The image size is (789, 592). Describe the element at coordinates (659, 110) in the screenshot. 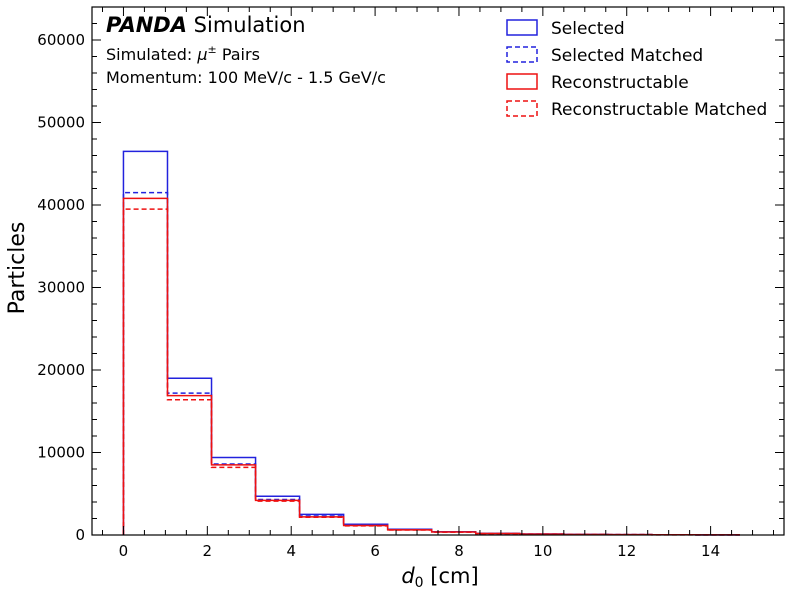

I see `legend-label: Reconstructable Matched` at that location.